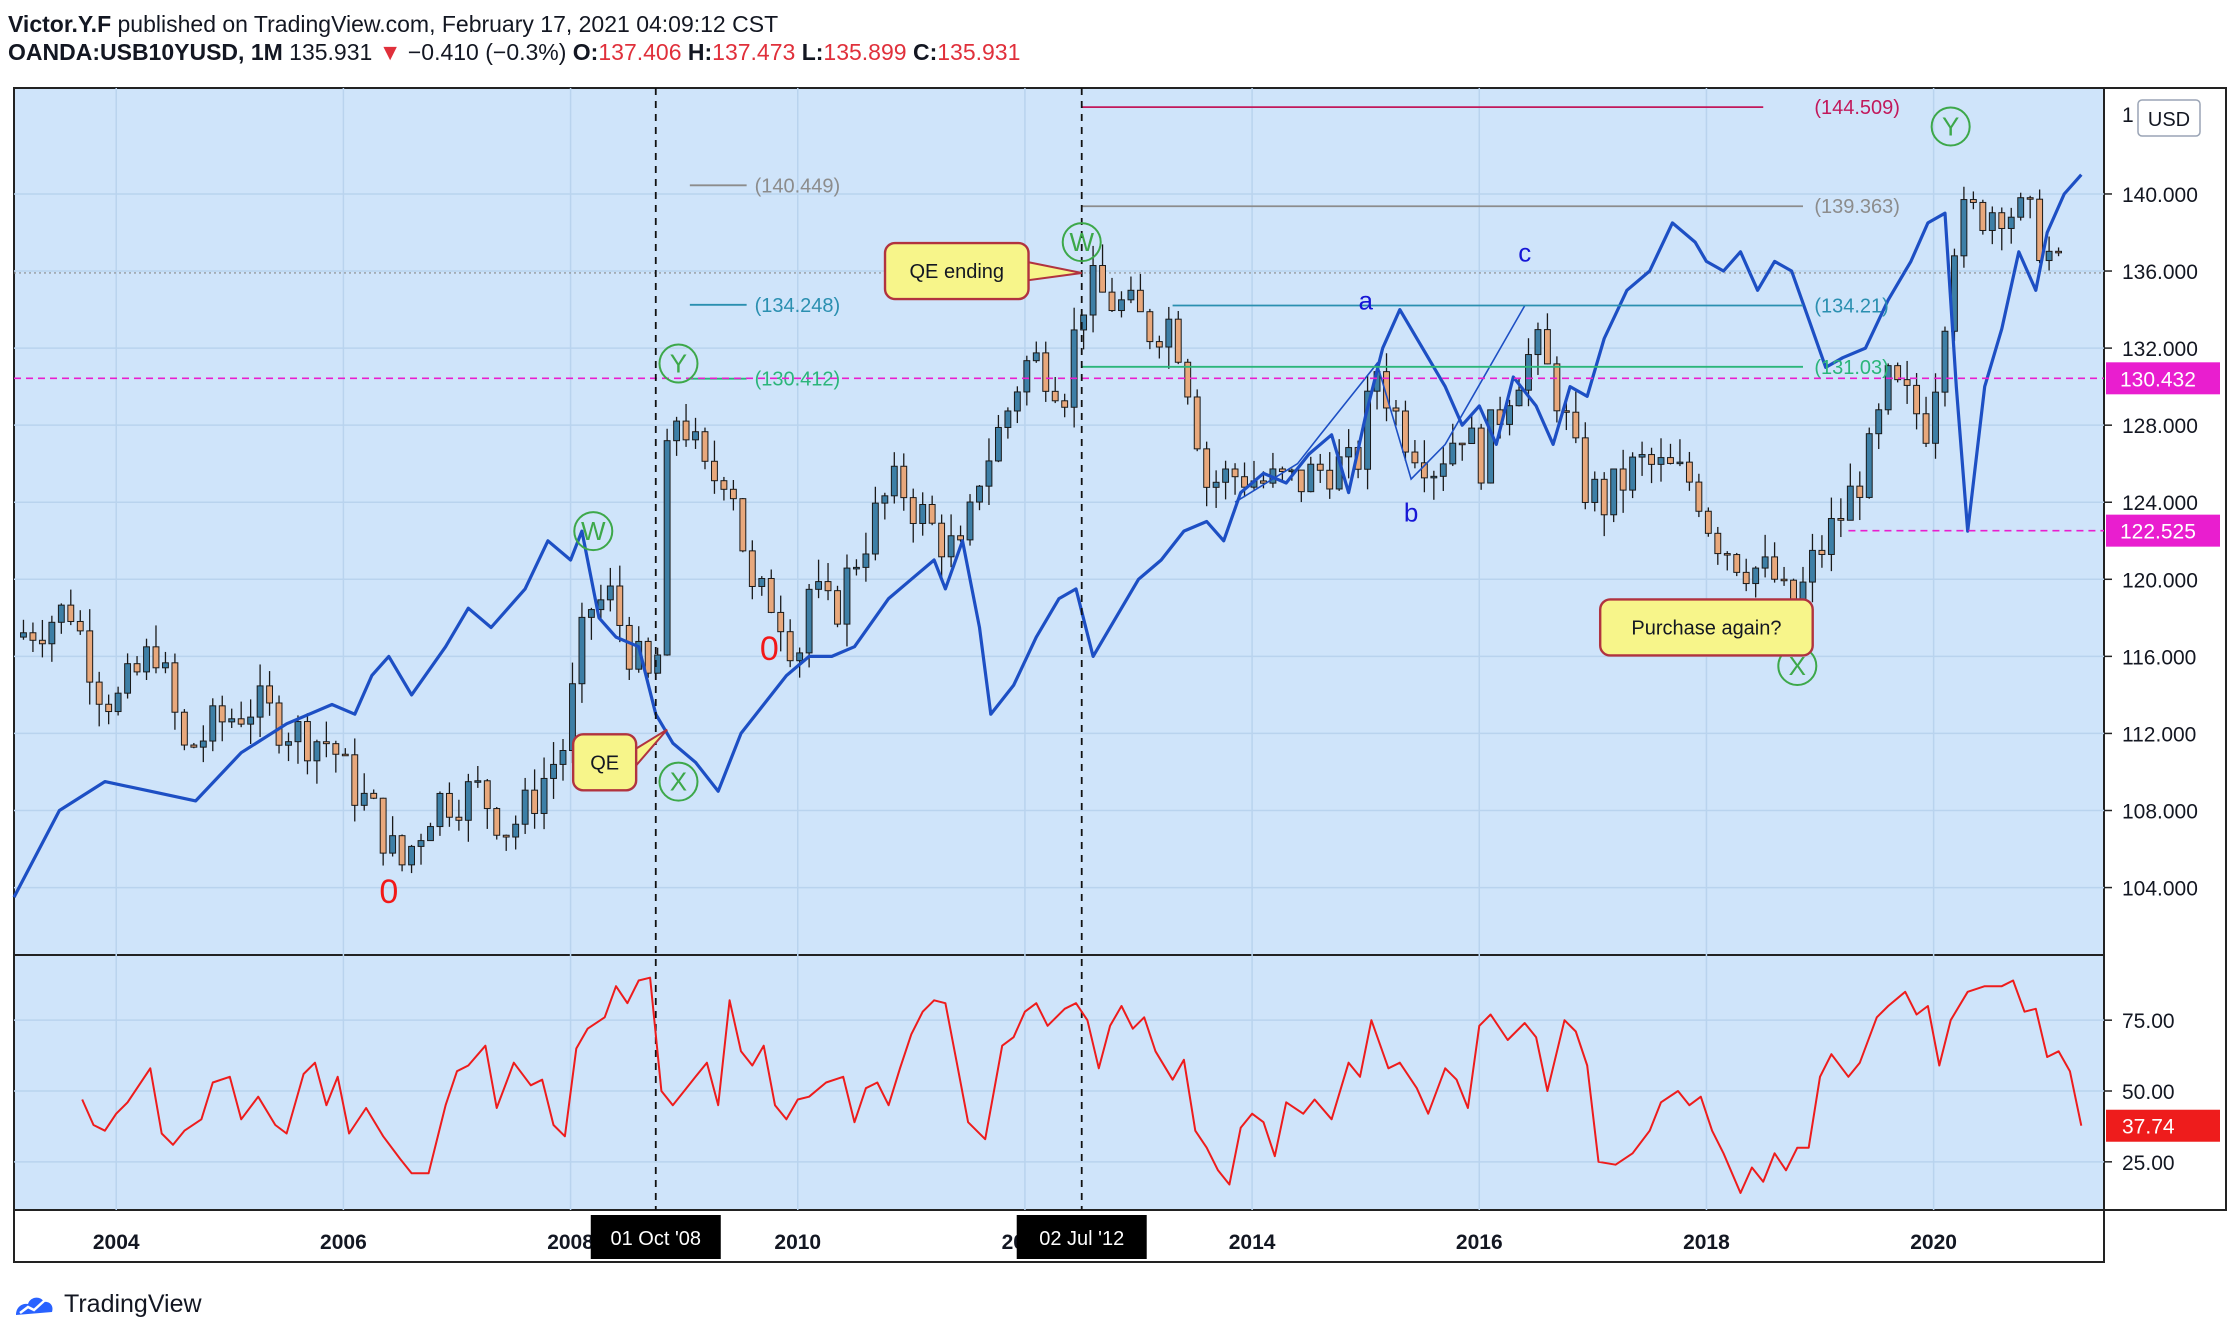  I want to click on date-marker-label: 02 Jul '12, so click(1081, 1239).